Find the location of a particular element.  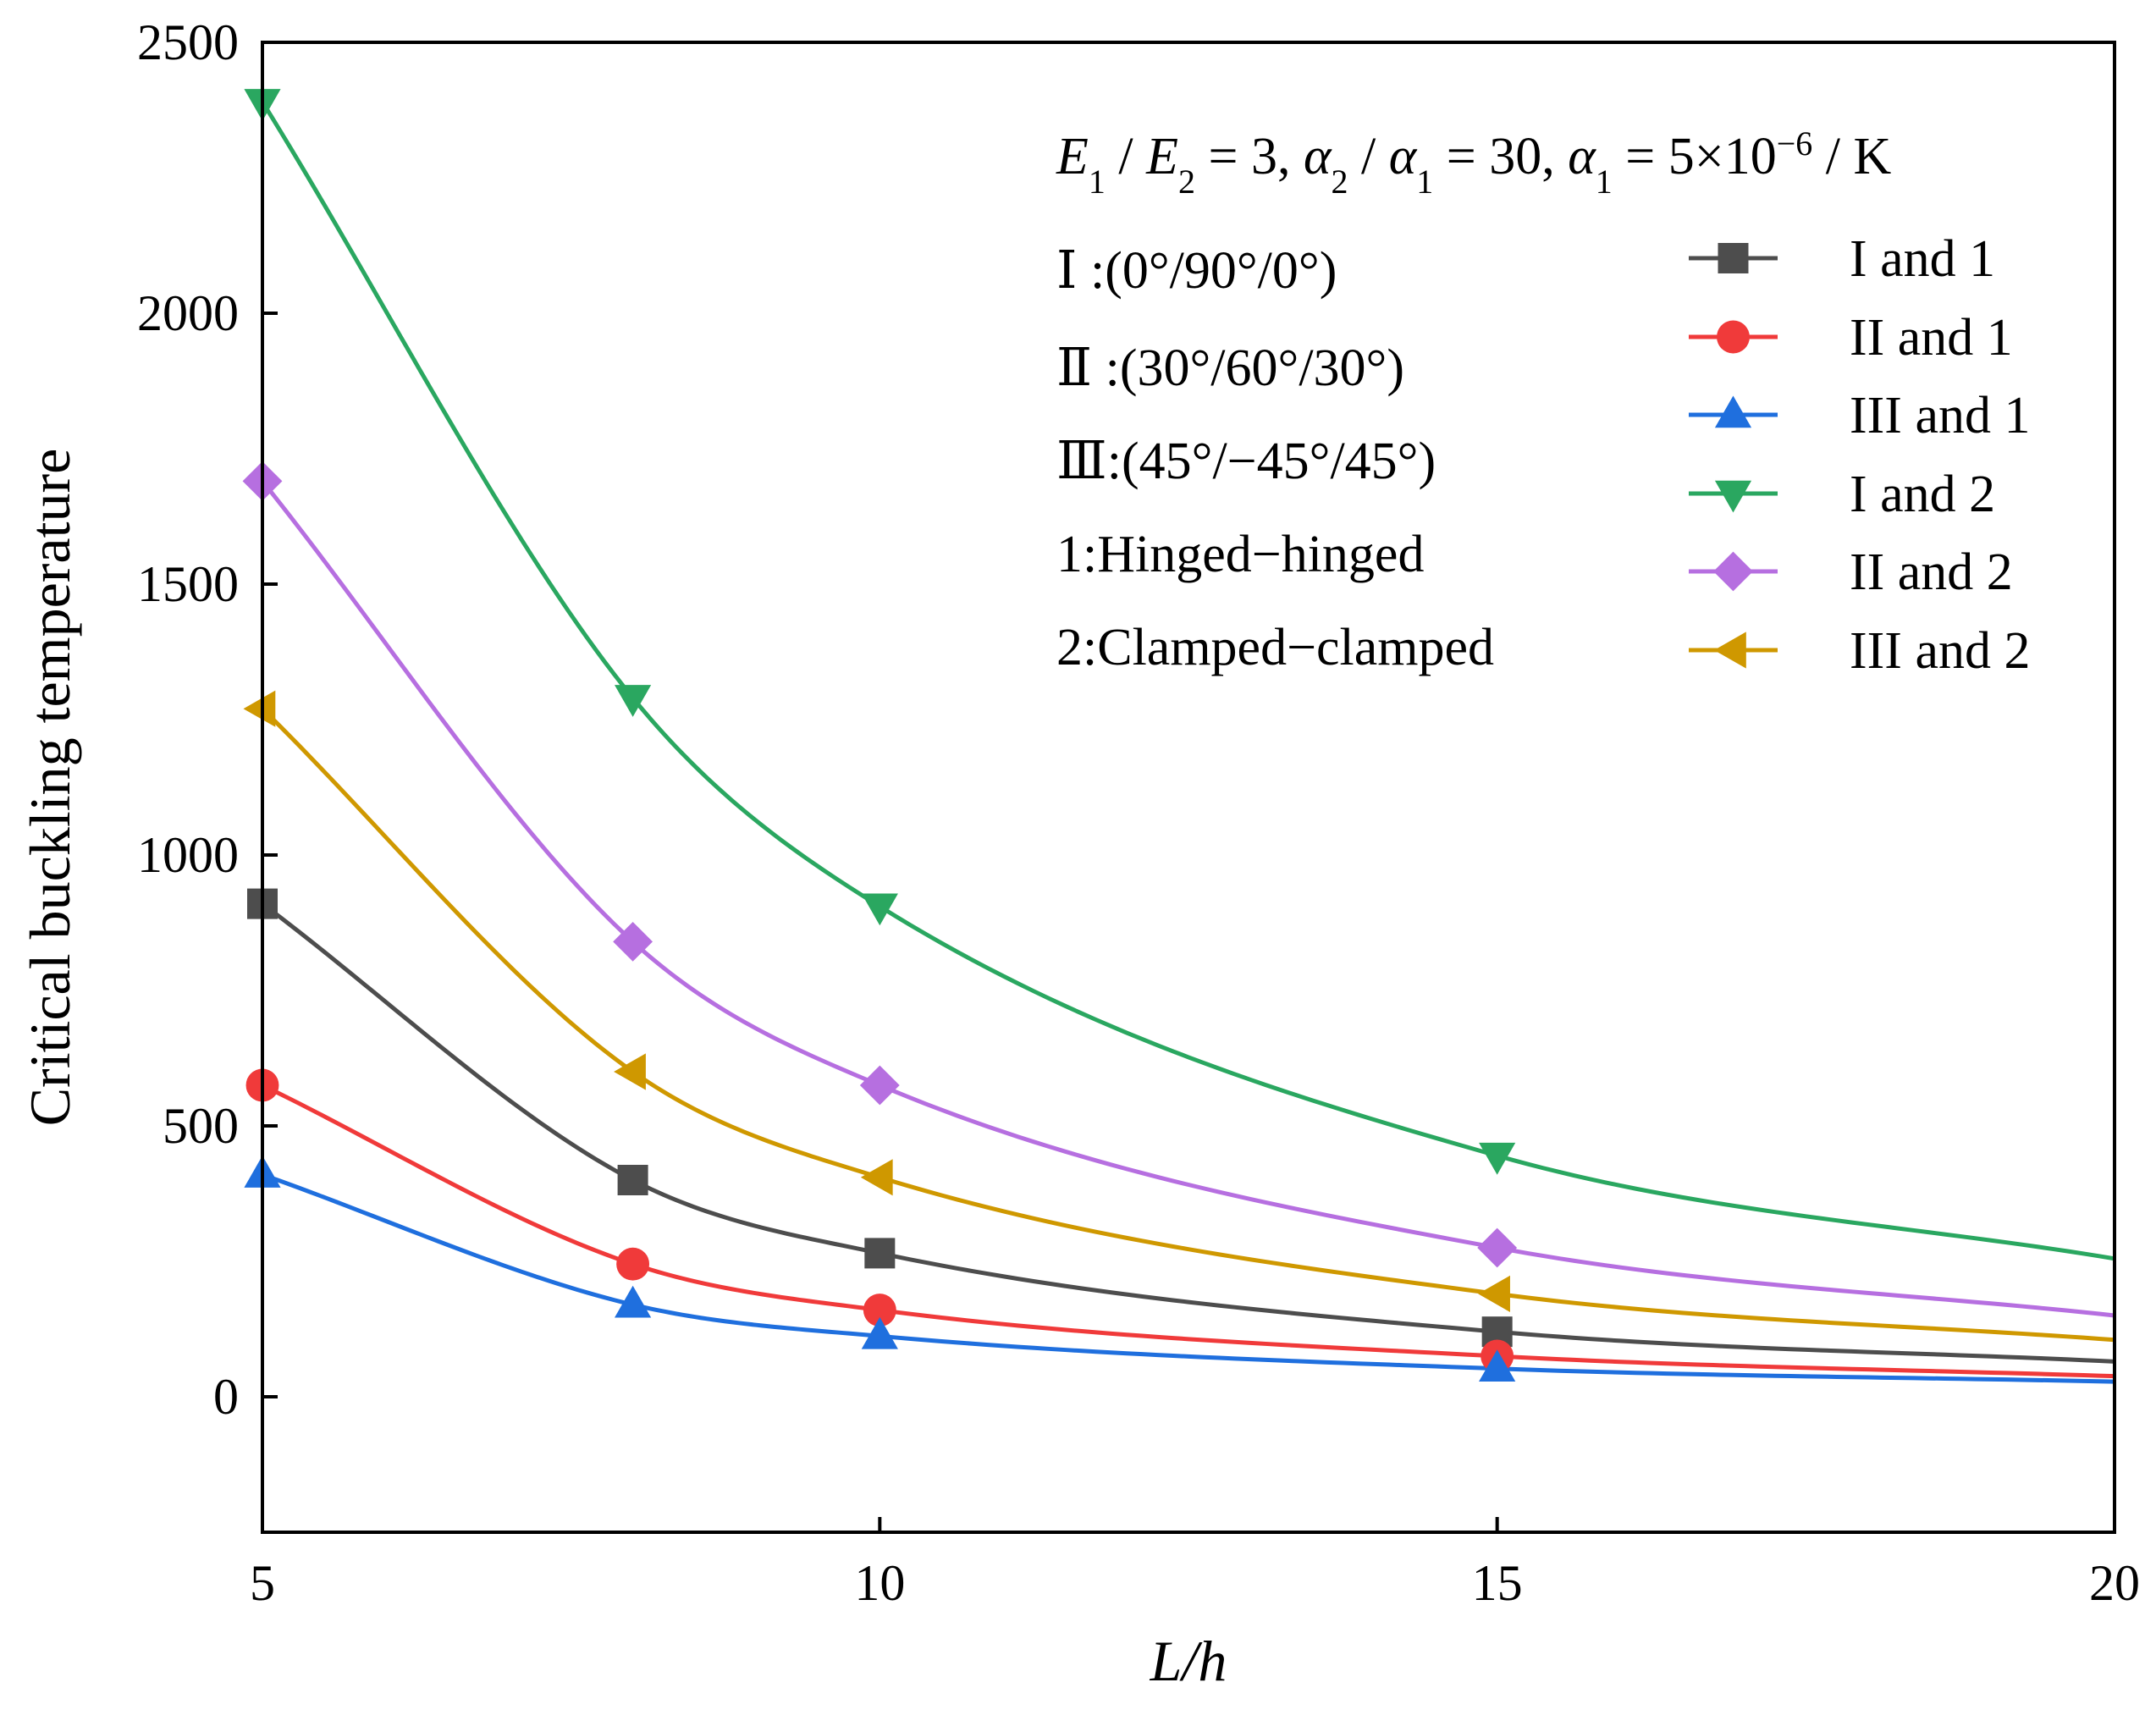

legend-item: III and 2 is located at coordinates (1859, 651).